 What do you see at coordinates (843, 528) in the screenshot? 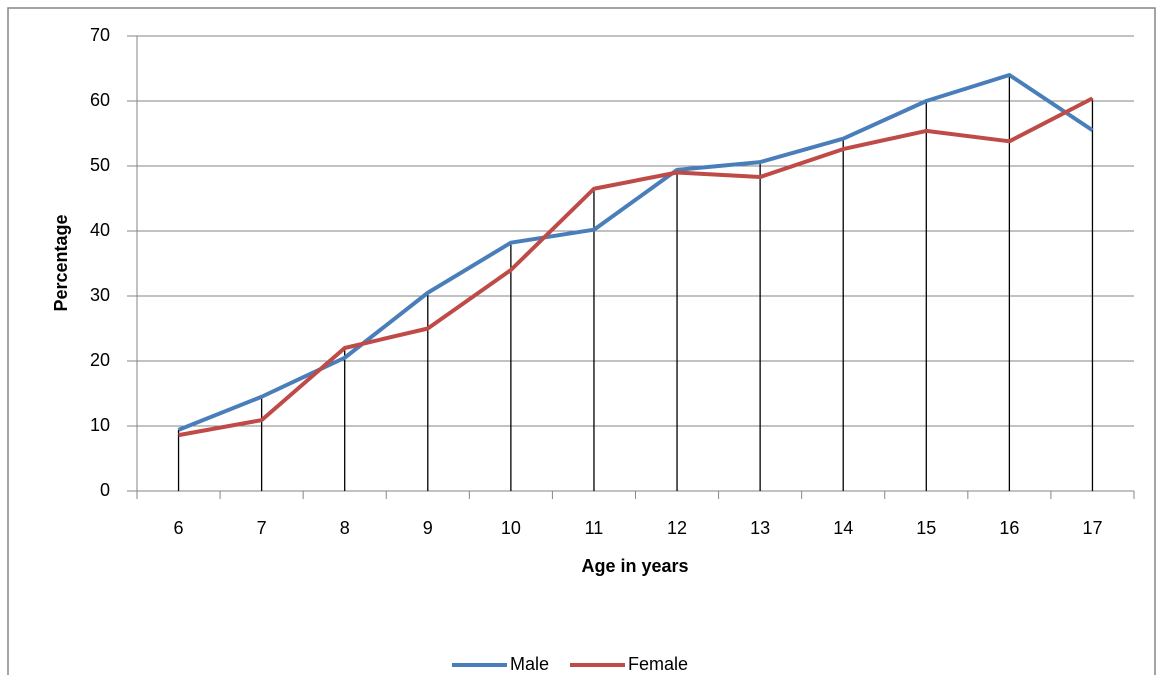
I see `x-tick-label: 14` at bounding box center [843, 528].